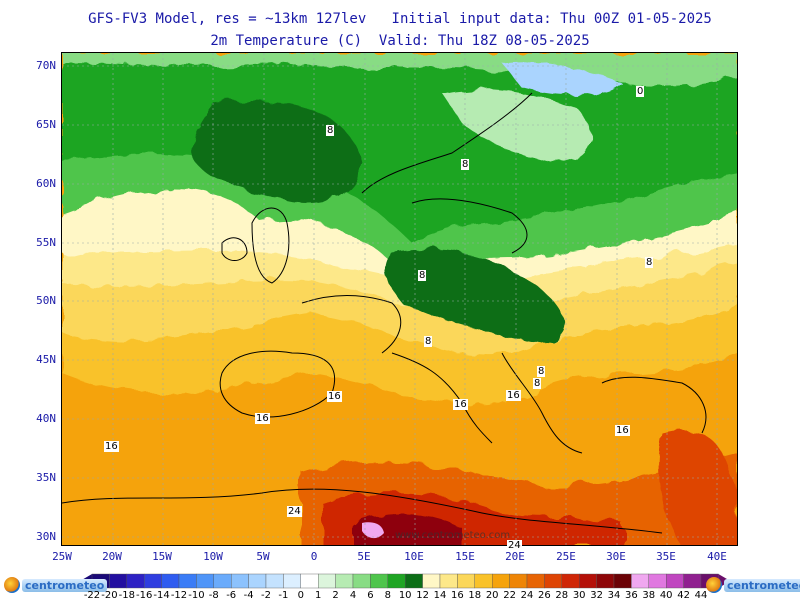 This screenshot has width=800, height=601. Describe the element at coordinates (46, 183) in the screenshot. I see `lat-label: 60N` at that location.